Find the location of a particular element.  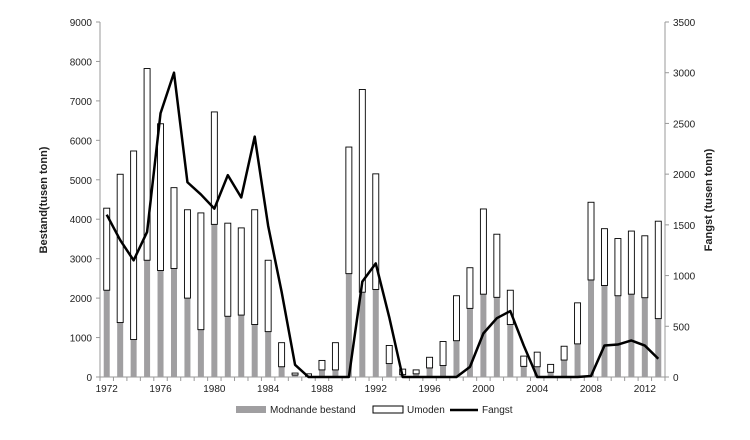

bar-umoden-1998 is located at coordinates (456, 318).